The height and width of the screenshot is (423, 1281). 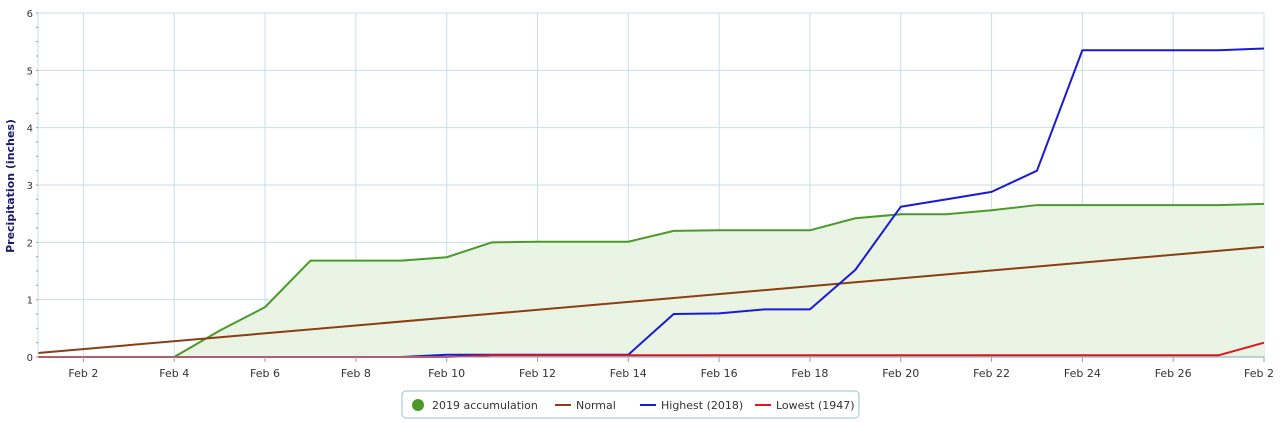 What do you see at coordinates (815, 405) in the screenshot?
I see `legend-label: Lowest (1947)` at bounding box center [815, 405].